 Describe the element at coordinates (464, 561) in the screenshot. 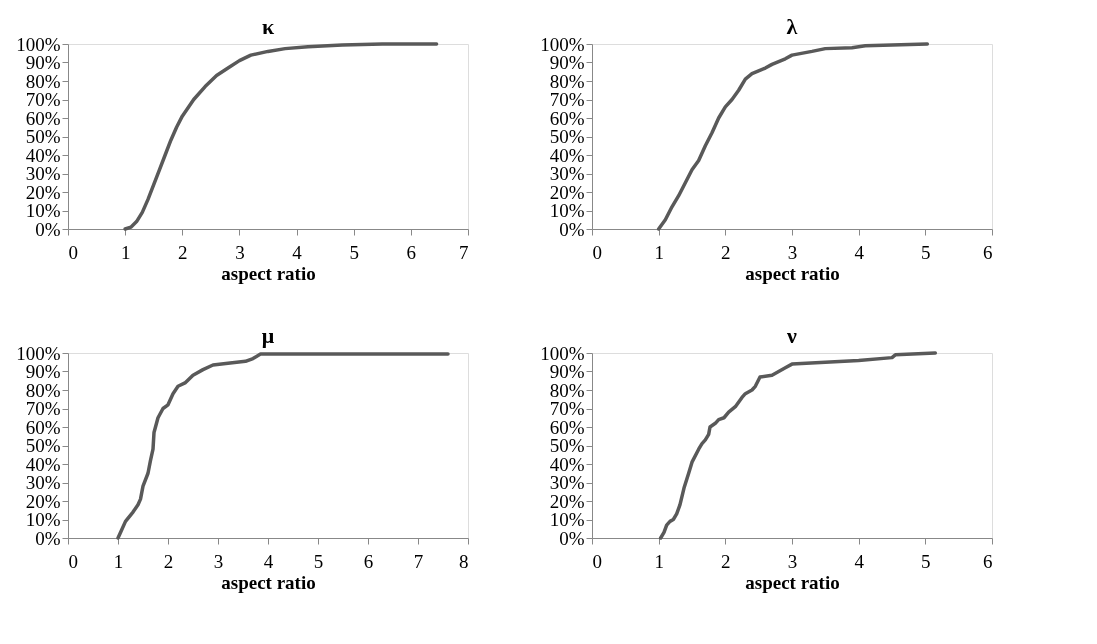

I see `x-tick-label: 8` at that location.